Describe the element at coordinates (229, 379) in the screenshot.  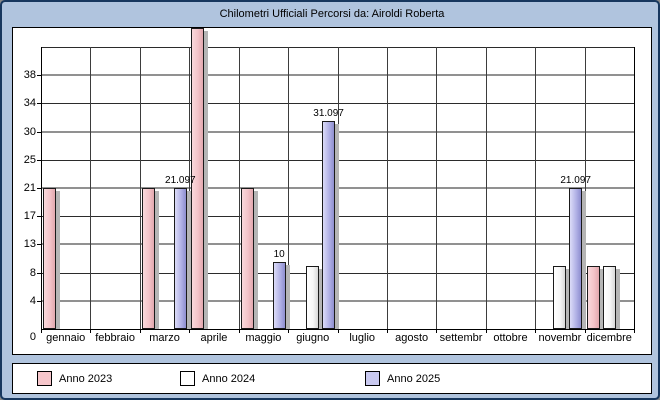
I see `legend-label: Anno 2024` at that location.